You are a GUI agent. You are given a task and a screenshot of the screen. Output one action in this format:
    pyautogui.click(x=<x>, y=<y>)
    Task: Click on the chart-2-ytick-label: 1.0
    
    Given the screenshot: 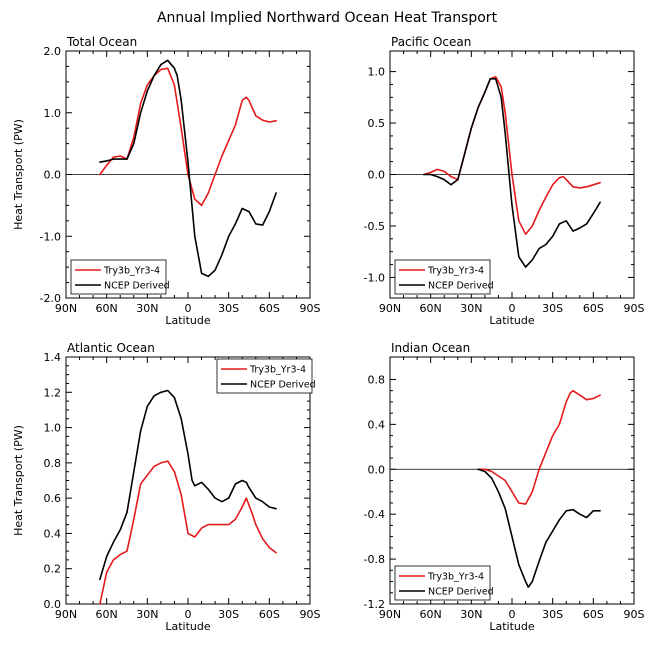 What is the action you would take?
    pyautogui.click(x=53, y=428)
    